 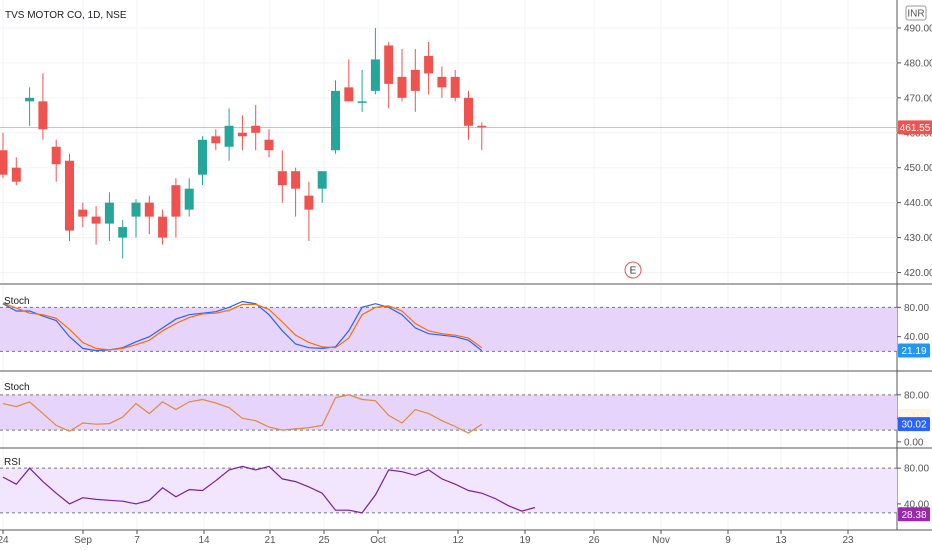 I want to click on time-tick-label: 21, so click(x=270, y=540).